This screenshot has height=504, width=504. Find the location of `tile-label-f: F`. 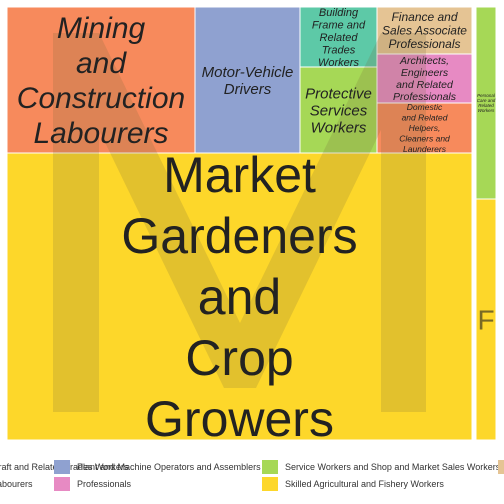

tile-label-f: F is located at coordinates (485, 319).